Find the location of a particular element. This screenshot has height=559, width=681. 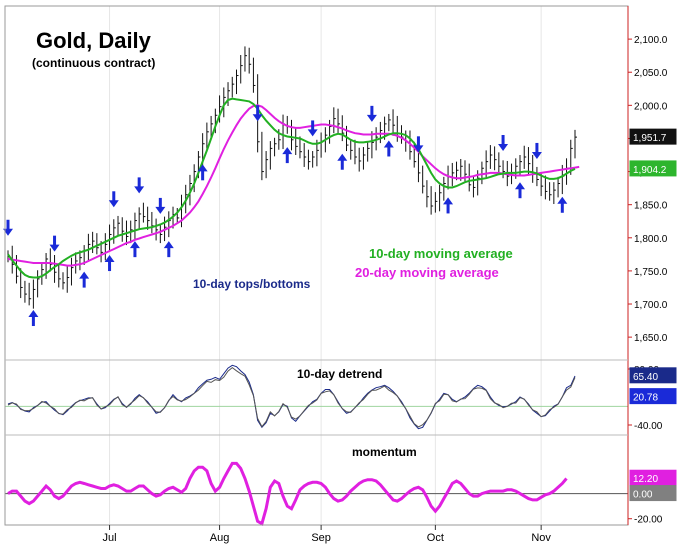

momentum-title: momentum is located at coordinates (384, 452).